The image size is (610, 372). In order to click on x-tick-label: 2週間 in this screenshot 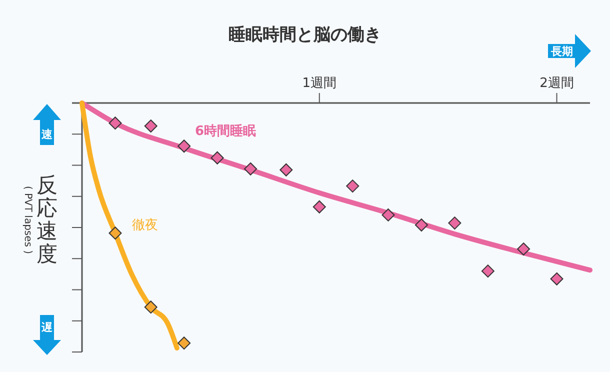, I will do `click(557, 83)`.